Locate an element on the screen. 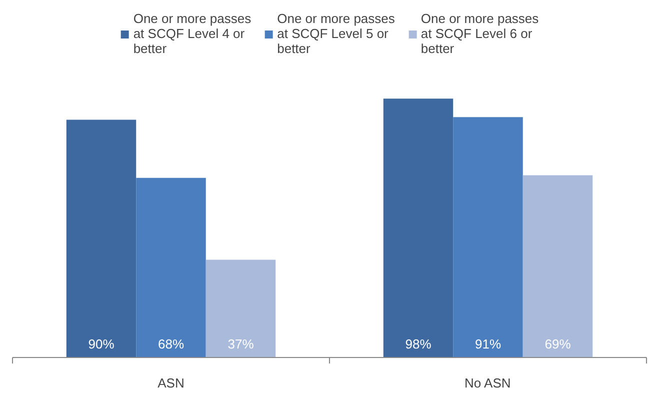 This screenshot has height=393, width=668. x-tick-label: No ASN is located at coordinates (487, 383).